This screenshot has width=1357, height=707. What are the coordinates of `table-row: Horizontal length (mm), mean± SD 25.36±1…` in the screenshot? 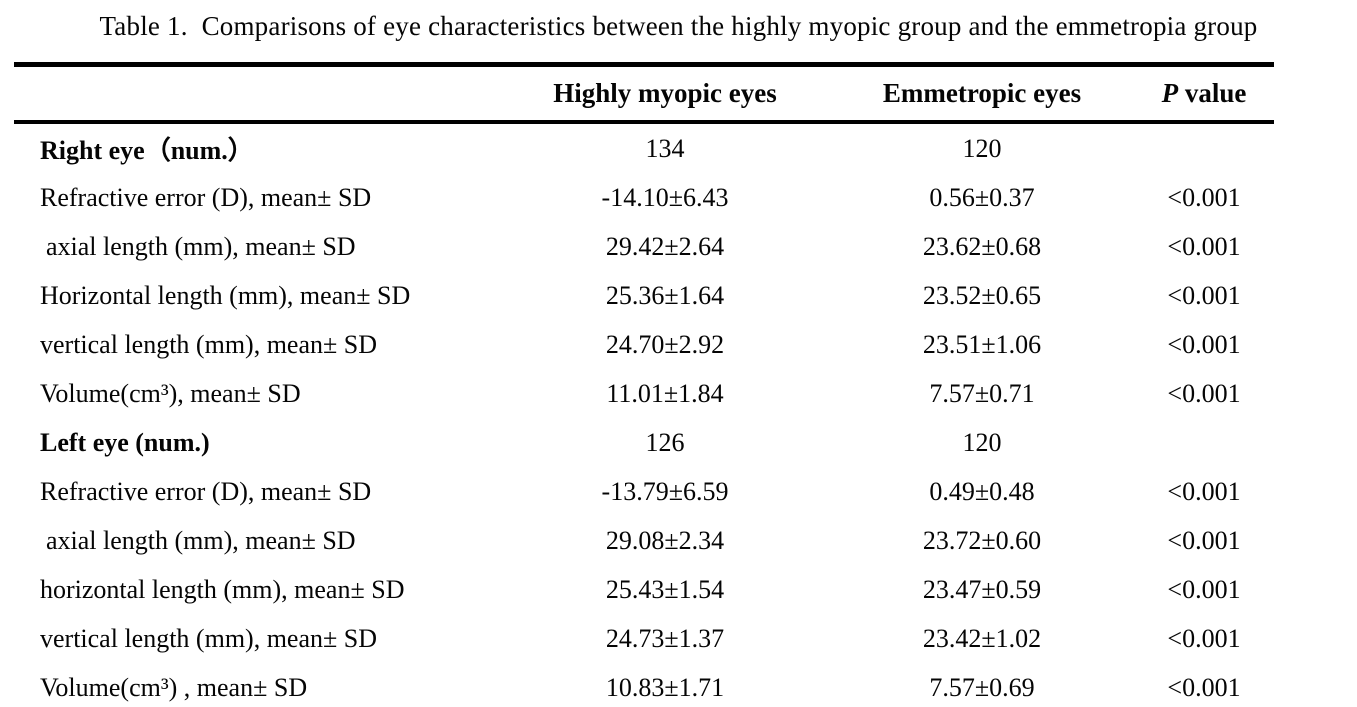 It's located at (644, 295).